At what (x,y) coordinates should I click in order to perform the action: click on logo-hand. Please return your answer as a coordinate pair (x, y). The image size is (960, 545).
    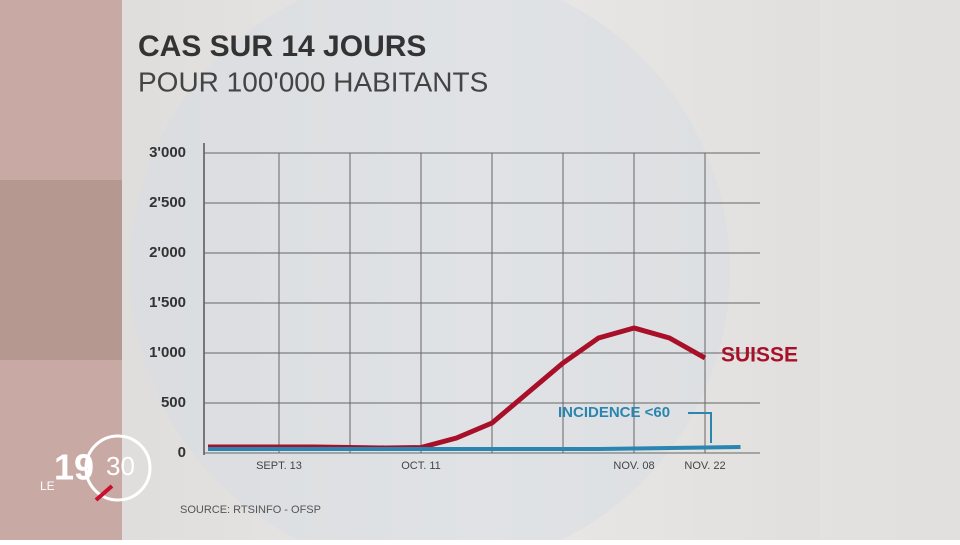
    Looking at the image, I should click on (104, 493).